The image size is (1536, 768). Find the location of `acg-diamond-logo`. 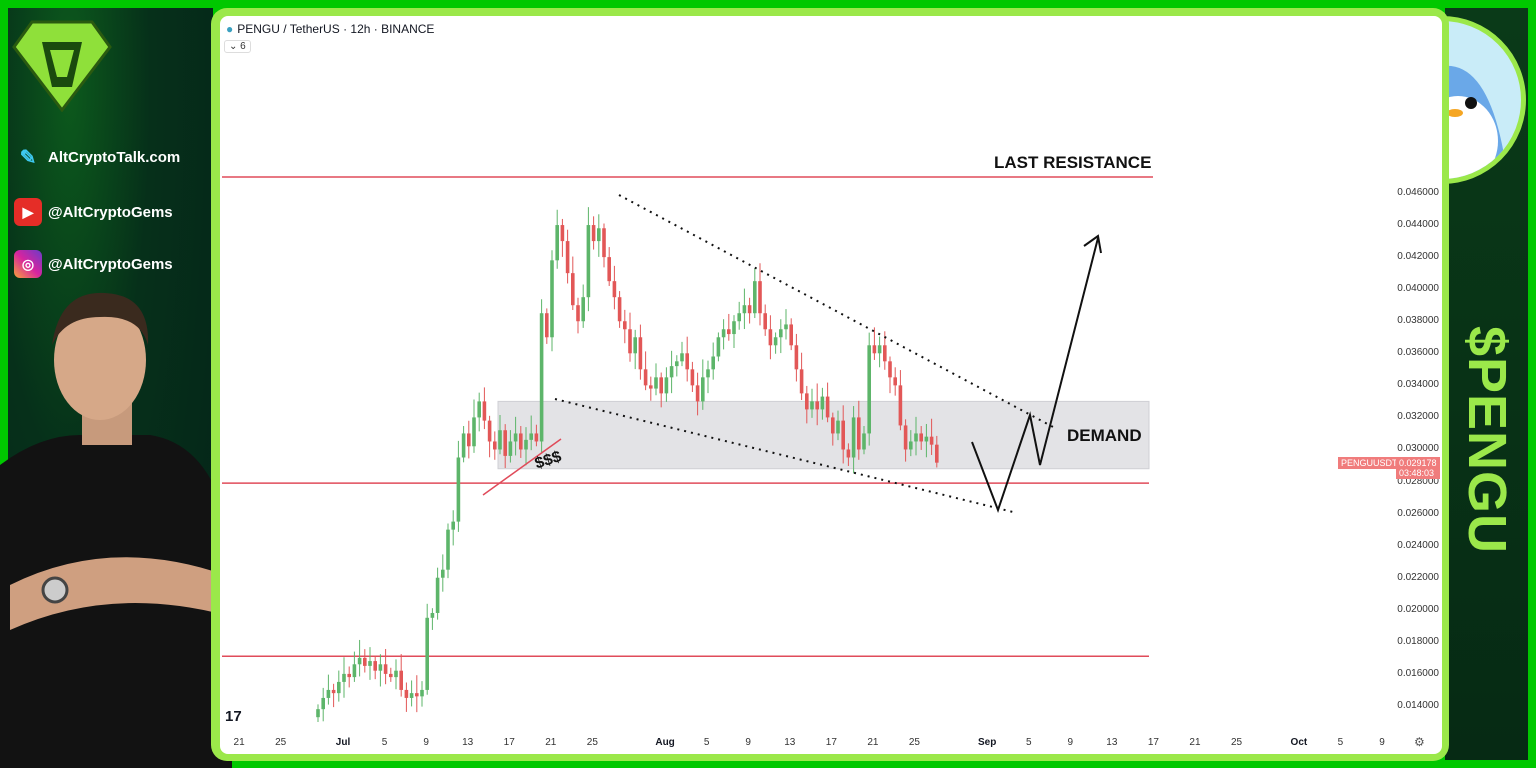

acg-diamond-logo is located at coordinates (62, 66).